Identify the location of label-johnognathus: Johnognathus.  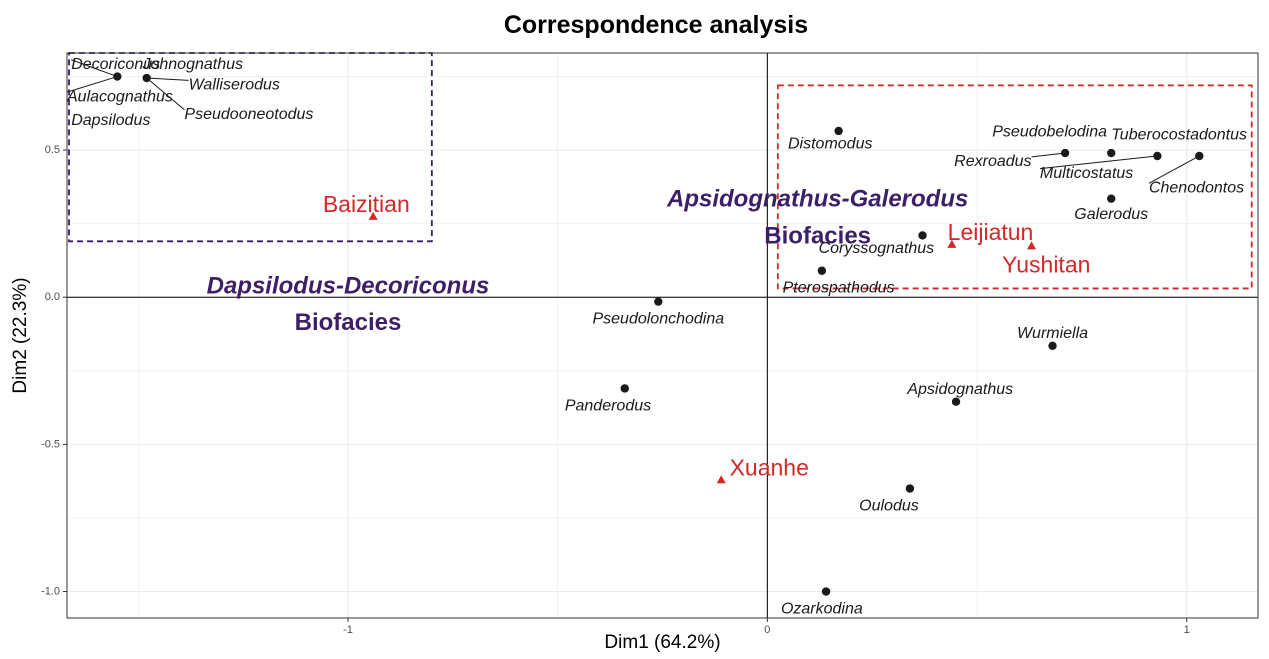
(192, 64).